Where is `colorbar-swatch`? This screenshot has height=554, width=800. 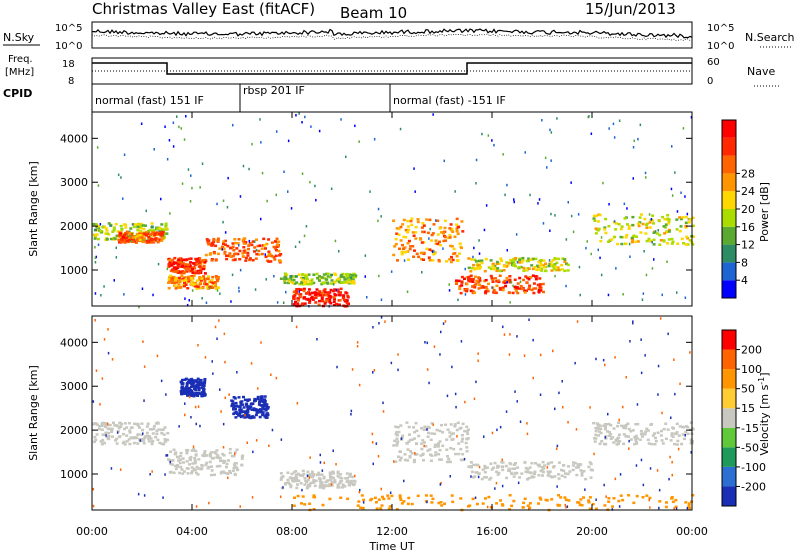
colorbar-swatch is located at coordinates (729, 340).